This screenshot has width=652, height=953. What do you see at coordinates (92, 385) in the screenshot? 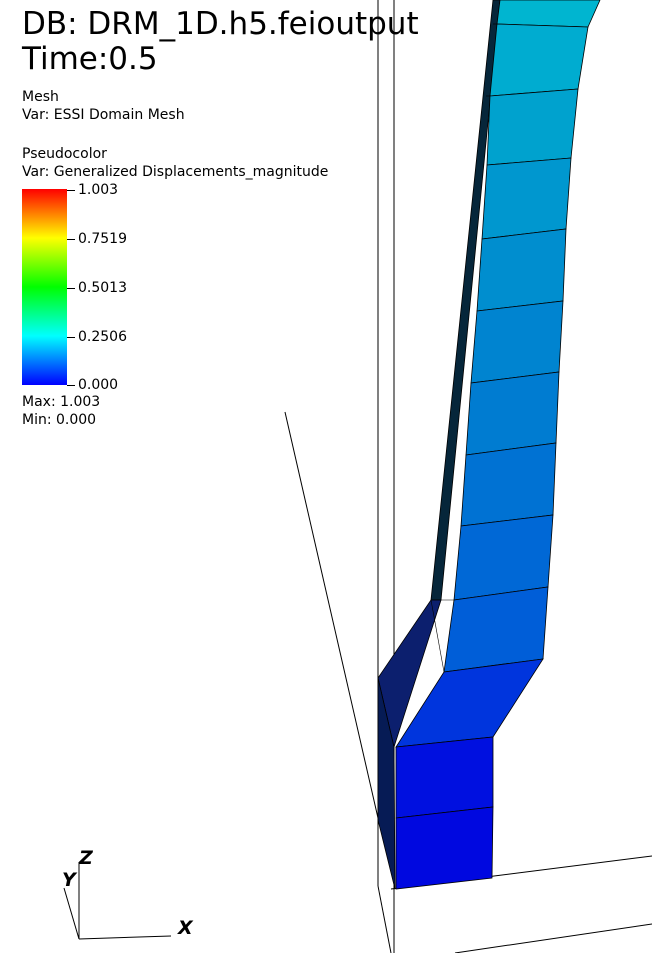
I see `legend-tick-label: 0.000` at bounding box center [92, 385].